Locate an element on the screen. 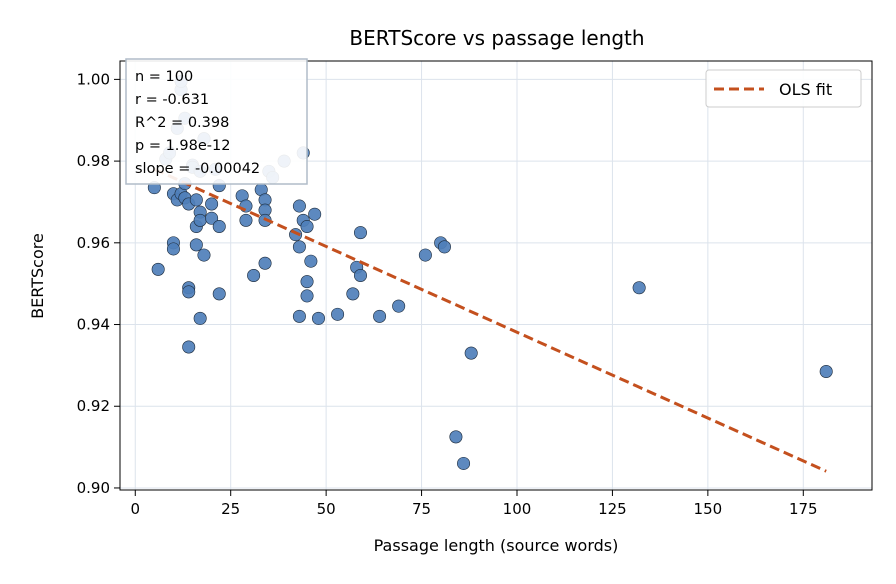 This screenshot has width=896, height=584. legend-ols-label: OLS fit is located at coordinates (805, 89).